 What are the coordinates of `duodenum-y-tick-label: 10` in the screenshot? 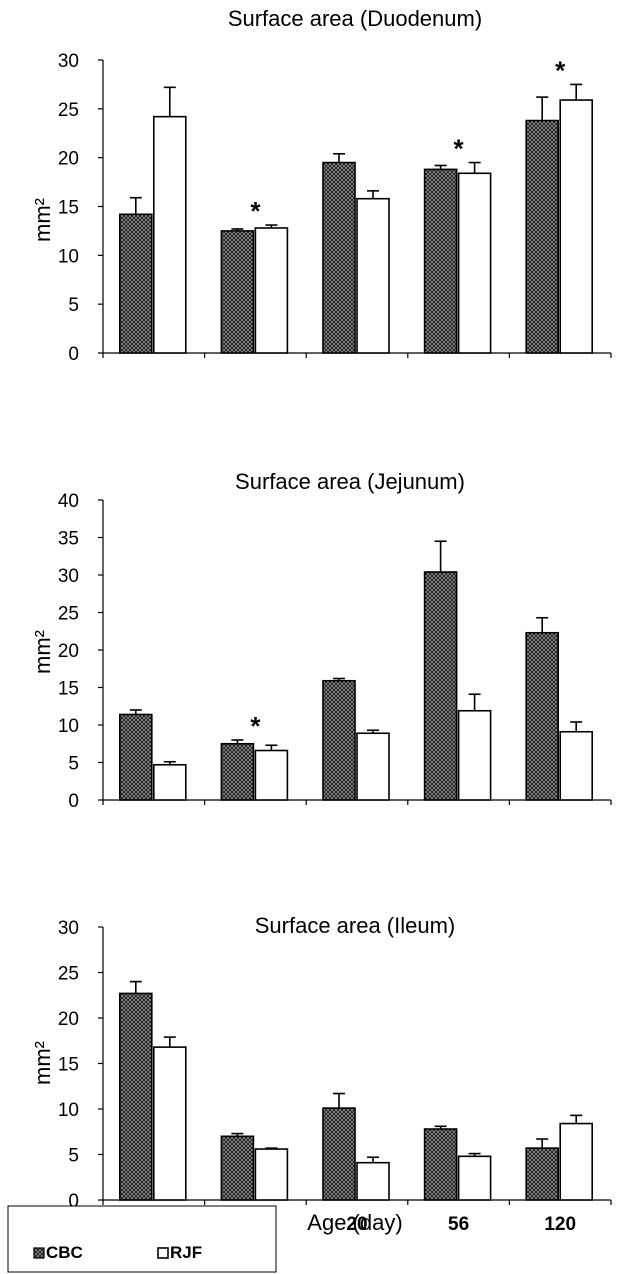 It's located at (68, 256).